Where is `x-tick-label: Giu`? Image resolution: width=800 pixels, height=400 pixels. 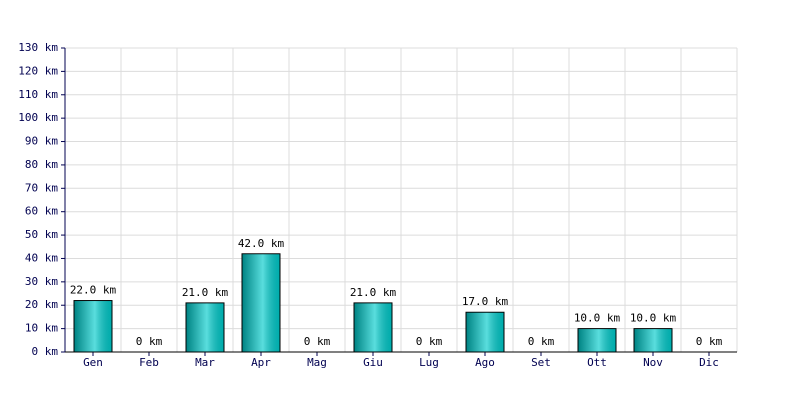 x-tick-label: Giu is located at coordinates (373, 362).